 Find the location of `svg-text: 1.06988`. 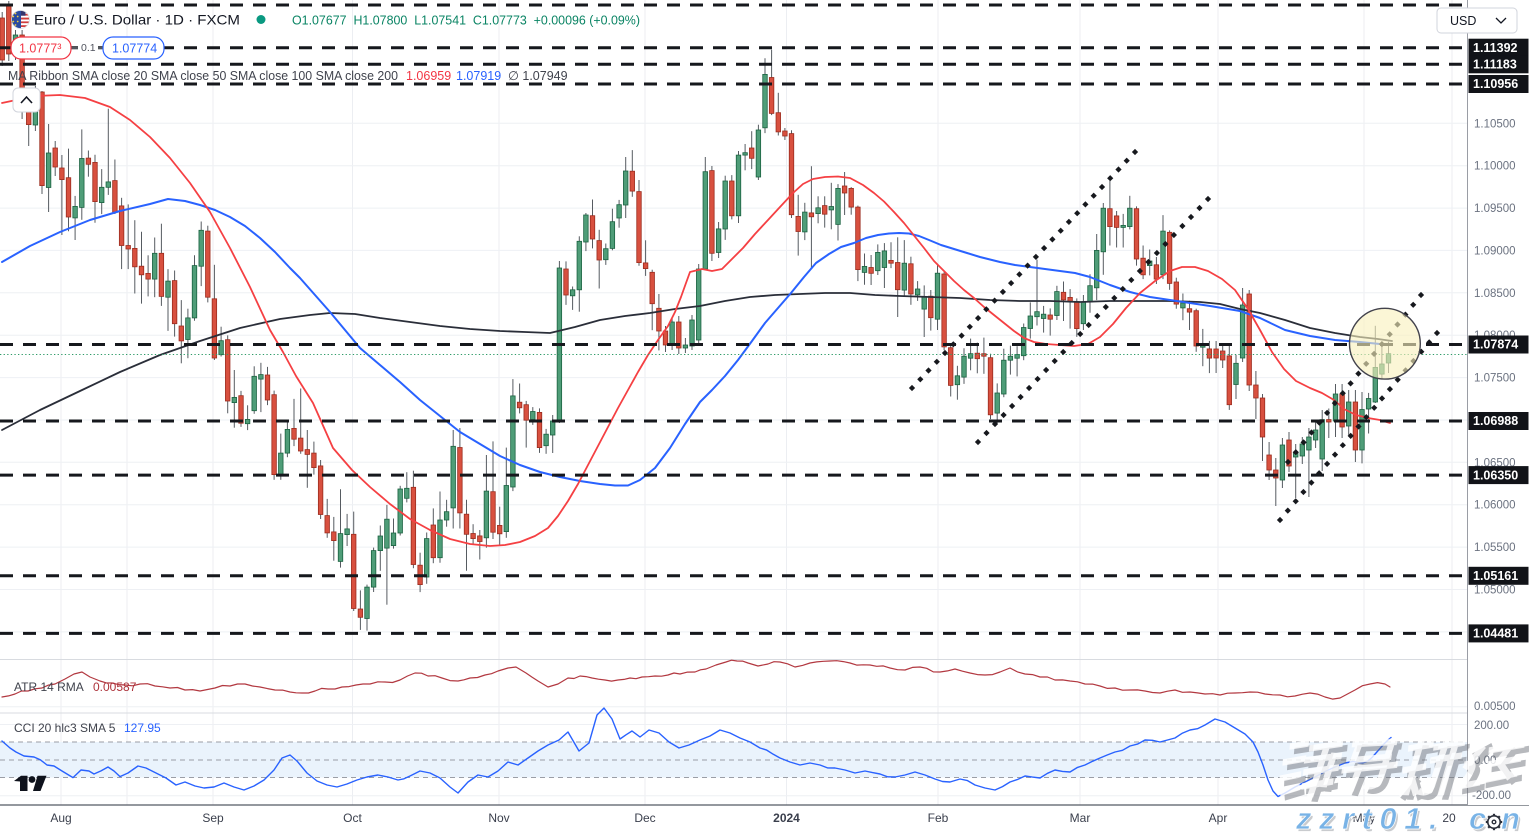

svg-text: 1.06988 is located at coordinates (1495, 421).